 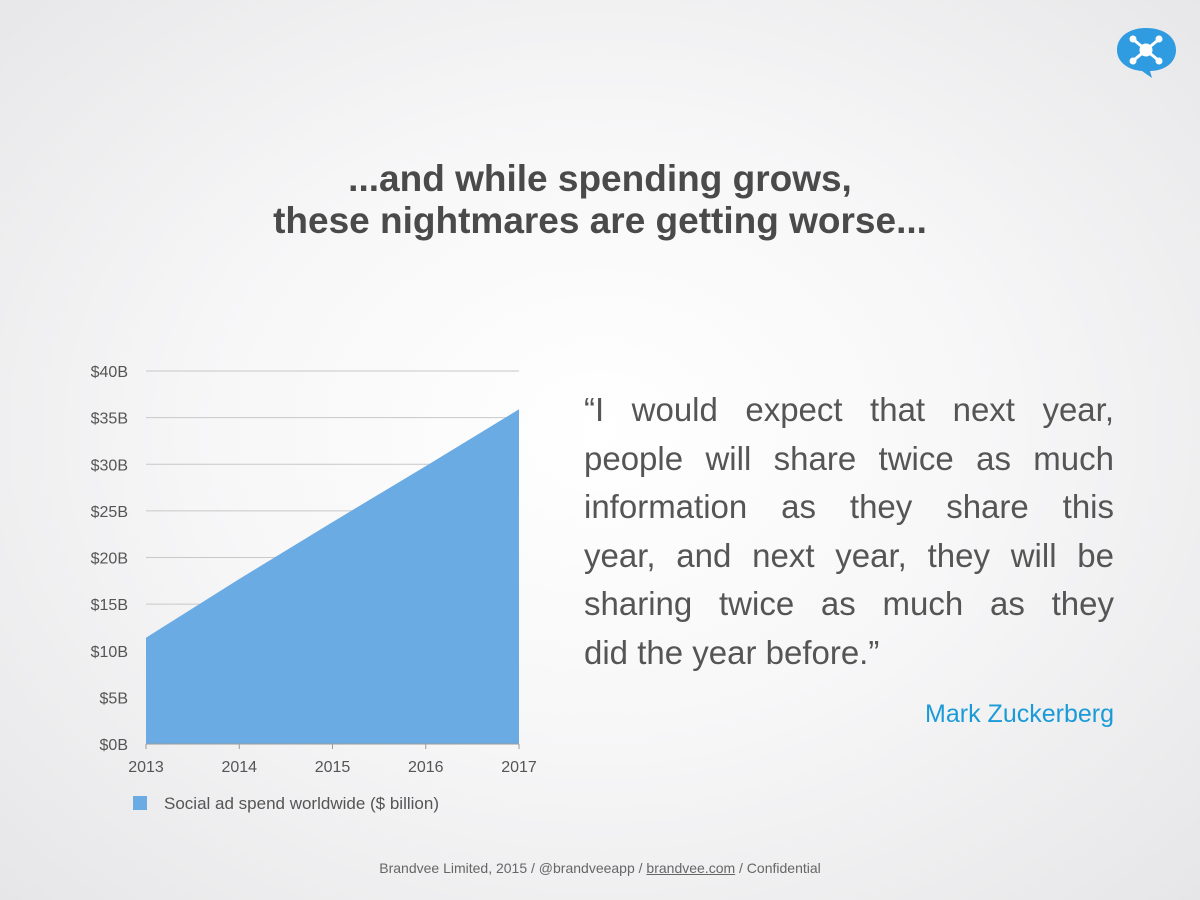 What do you see at coordinates (109, 559) in the screenshot?
I see `y-tick-label: $20B` at bounding box center [109, 559].